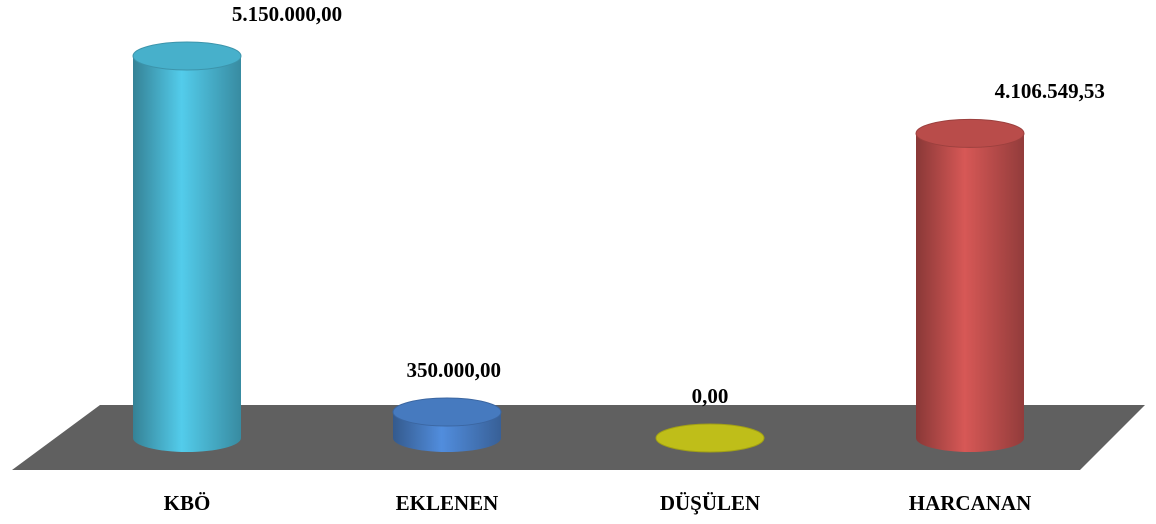 The height and width of the screenshot is (524, 1156). What do you see at coordinates (187, 503) in the screenshot?
I see `category-label: KBÖ` at bounding box center [187, 503].